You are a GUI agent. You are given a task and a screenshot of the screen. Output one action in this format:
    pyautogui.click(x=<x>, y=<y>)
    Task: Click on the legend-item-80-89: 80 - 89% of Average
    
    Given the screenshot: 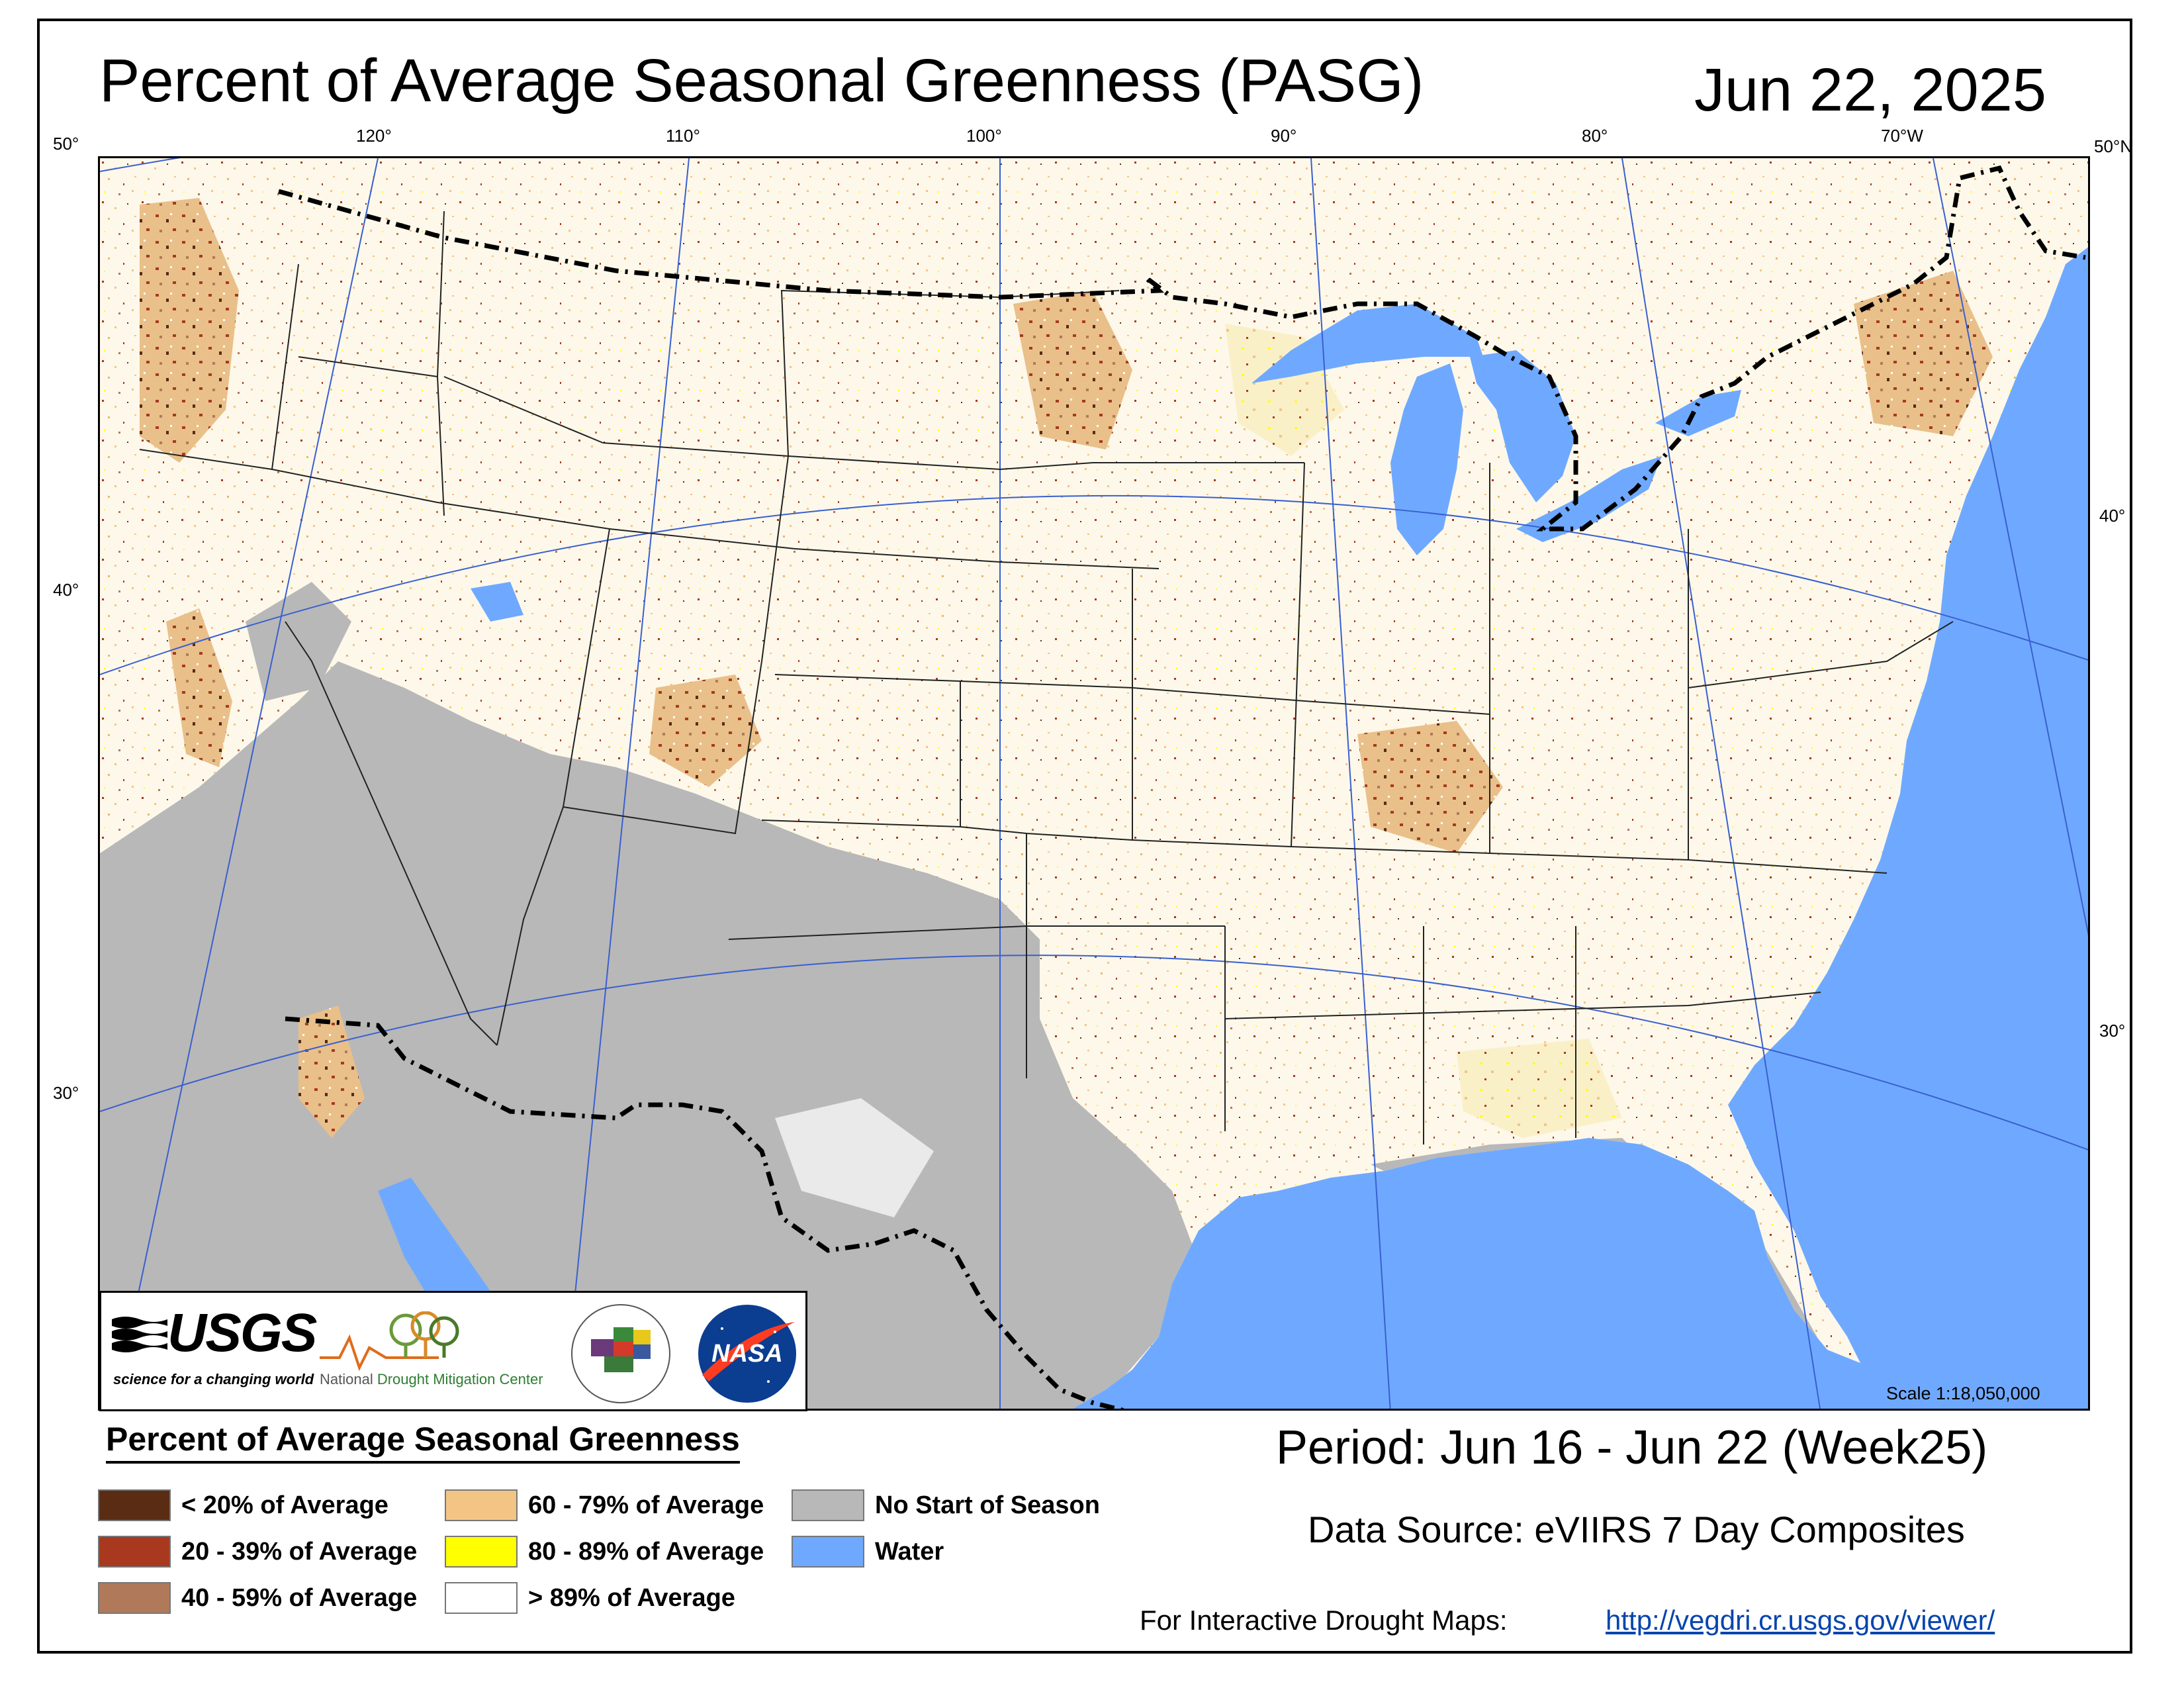 What is the action you would take?
    pyautogui.click(x=604, y=1552)
    